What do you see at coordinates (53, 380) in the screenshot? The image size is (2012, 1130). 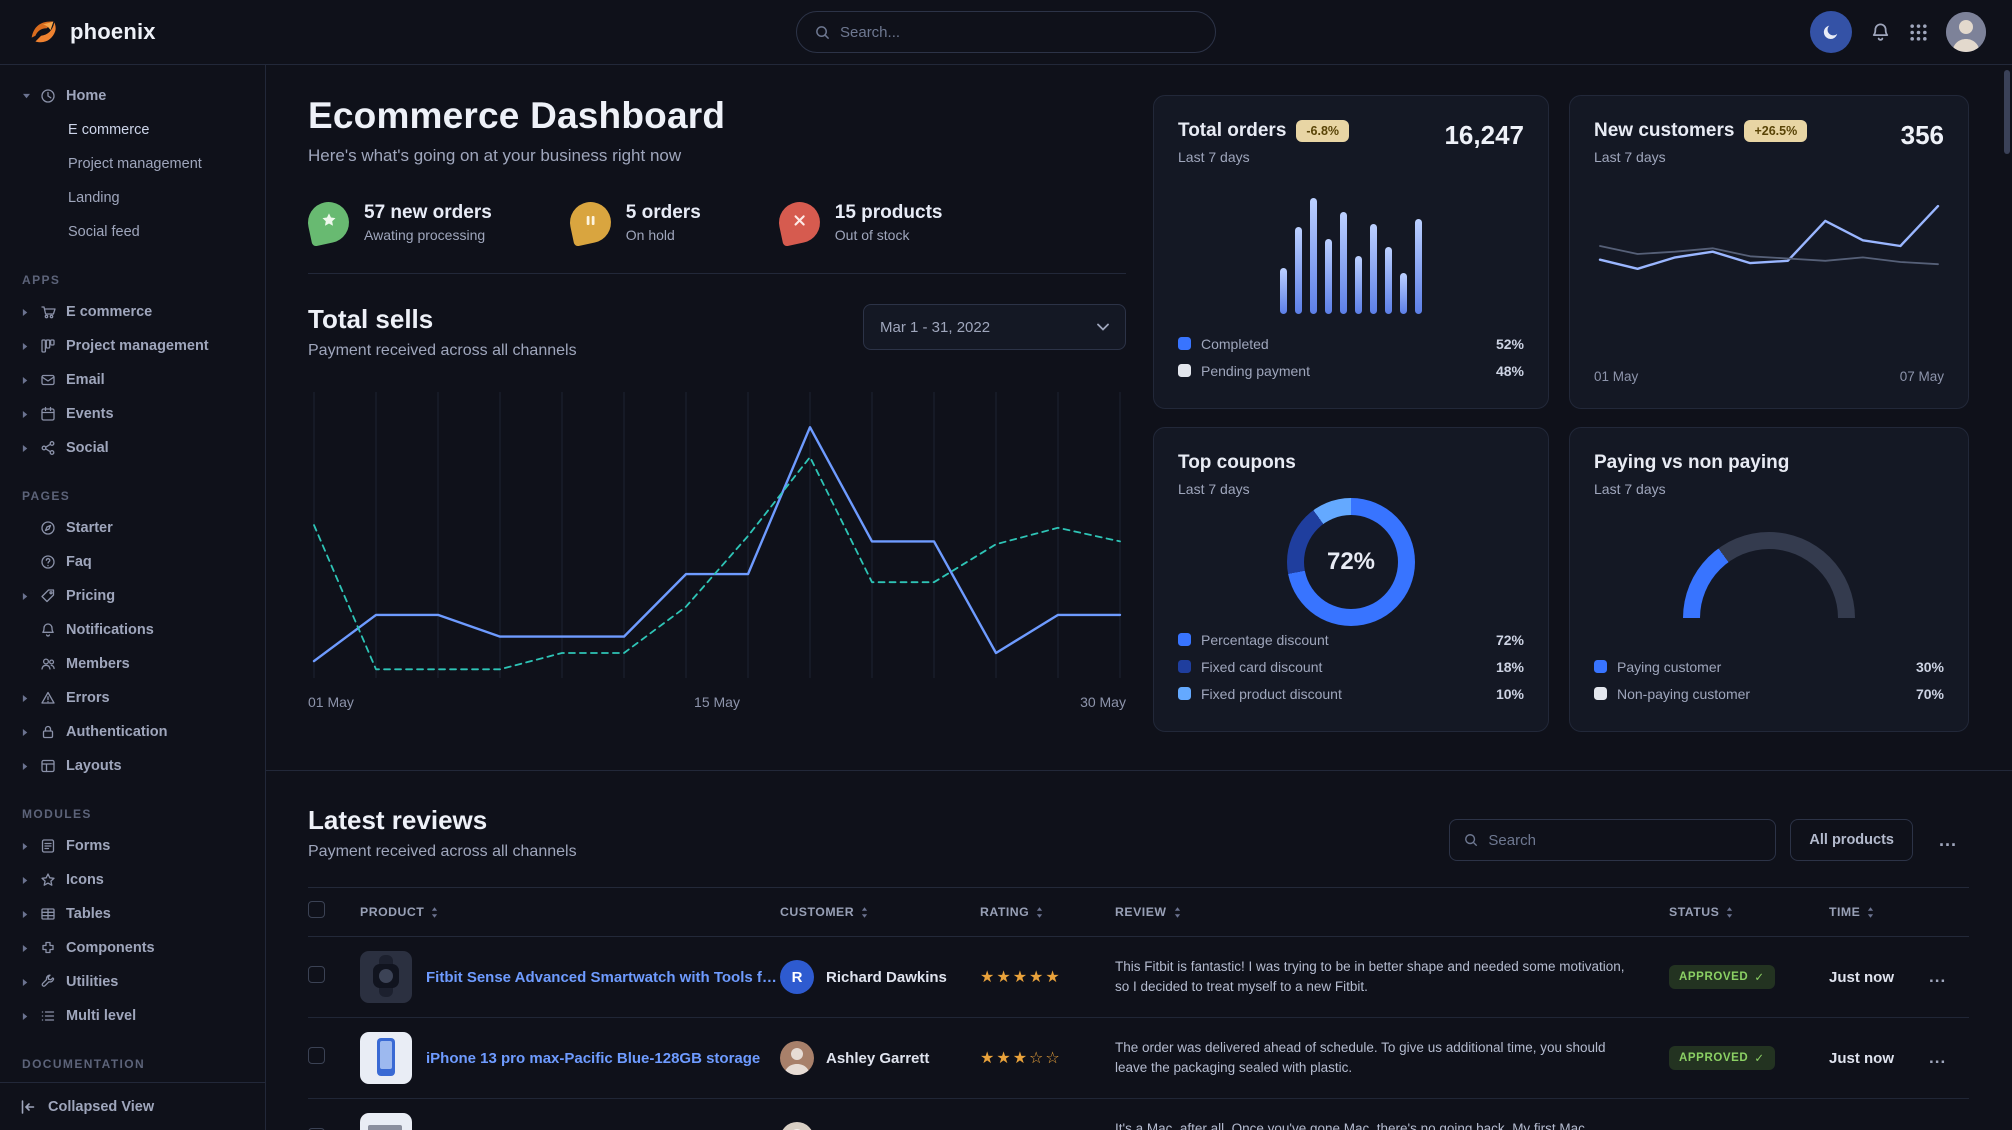 I see `envelope-icon` at bounding box center [53, 380].